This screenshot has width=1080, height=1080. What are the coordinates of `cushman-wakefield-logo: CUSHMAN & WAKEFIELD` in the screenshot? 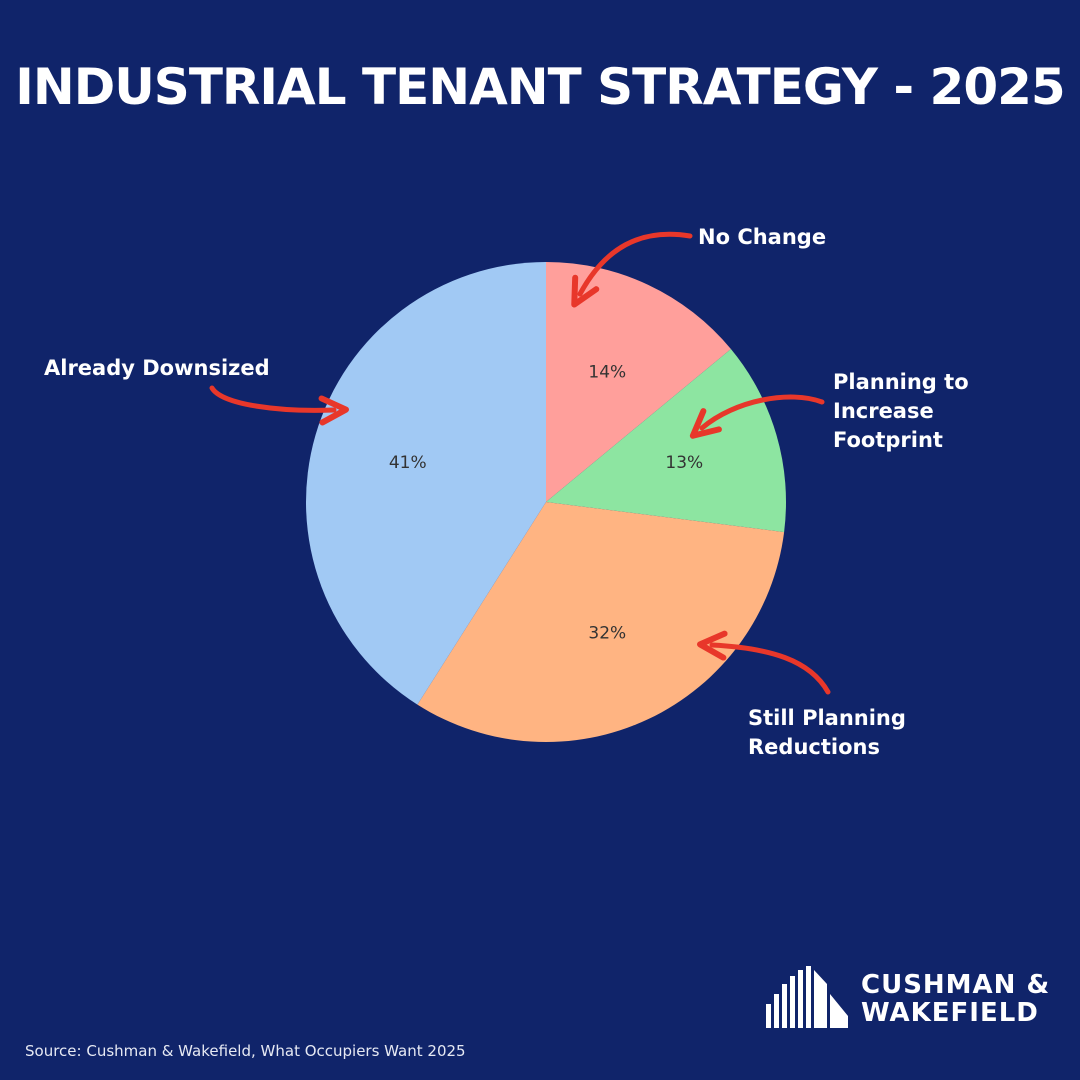 It's located at (914, 998).